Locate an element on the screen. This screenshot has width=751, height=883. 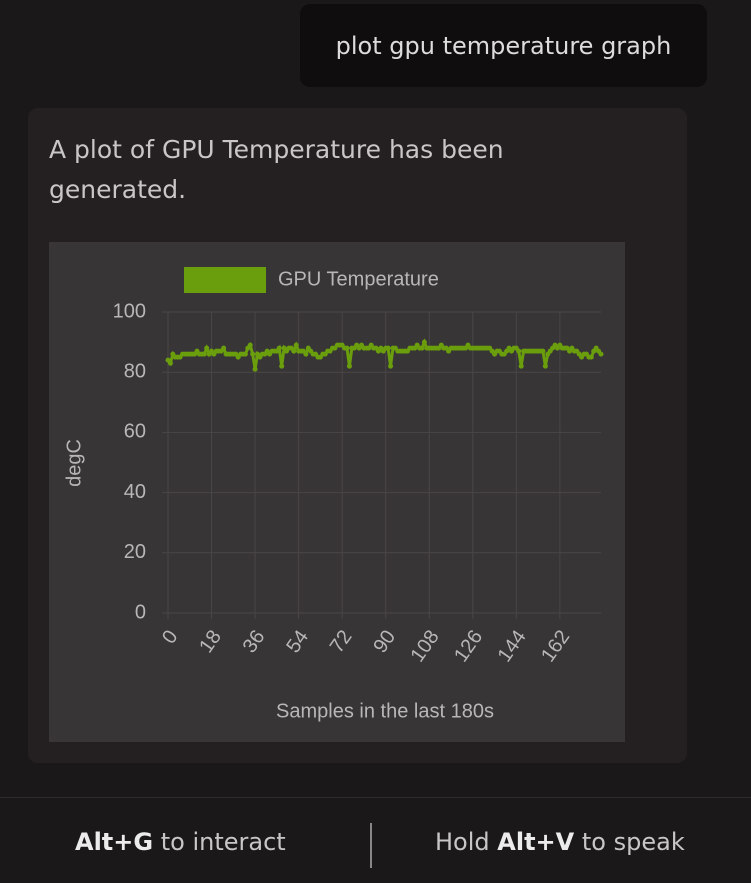
speak-hint: Hold Alt+V to speak is located at coordinates (560, 842).